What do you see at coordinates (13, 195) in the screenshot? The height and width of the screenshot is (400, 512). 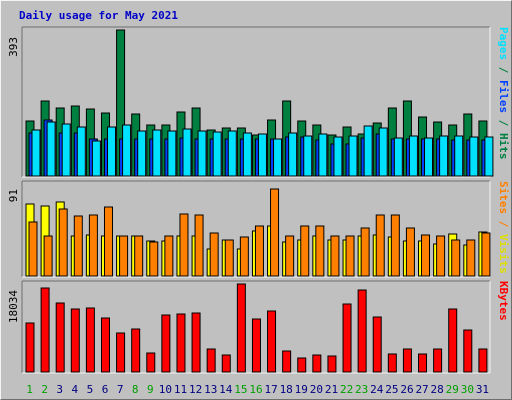 I see `y-scale-label-middle: 91` at bounding box center [13, 195].